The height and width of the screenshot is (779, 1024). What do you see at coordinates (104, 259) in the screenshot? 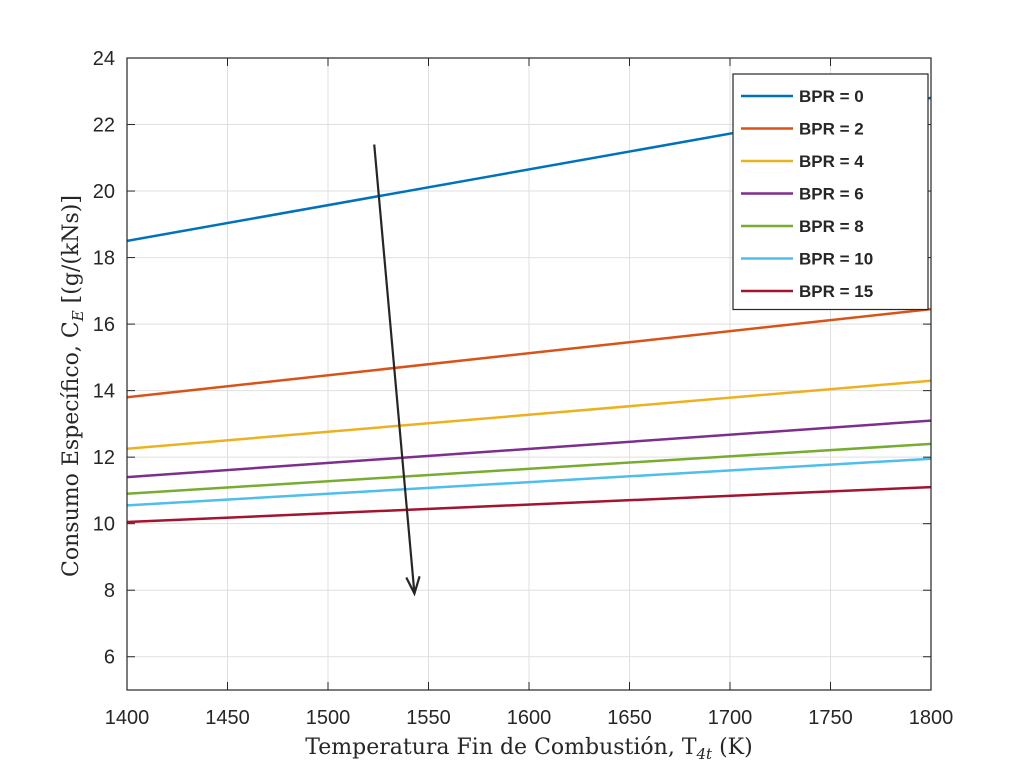
I see `y-tick-label: 18` at bounding box center [104, 259].